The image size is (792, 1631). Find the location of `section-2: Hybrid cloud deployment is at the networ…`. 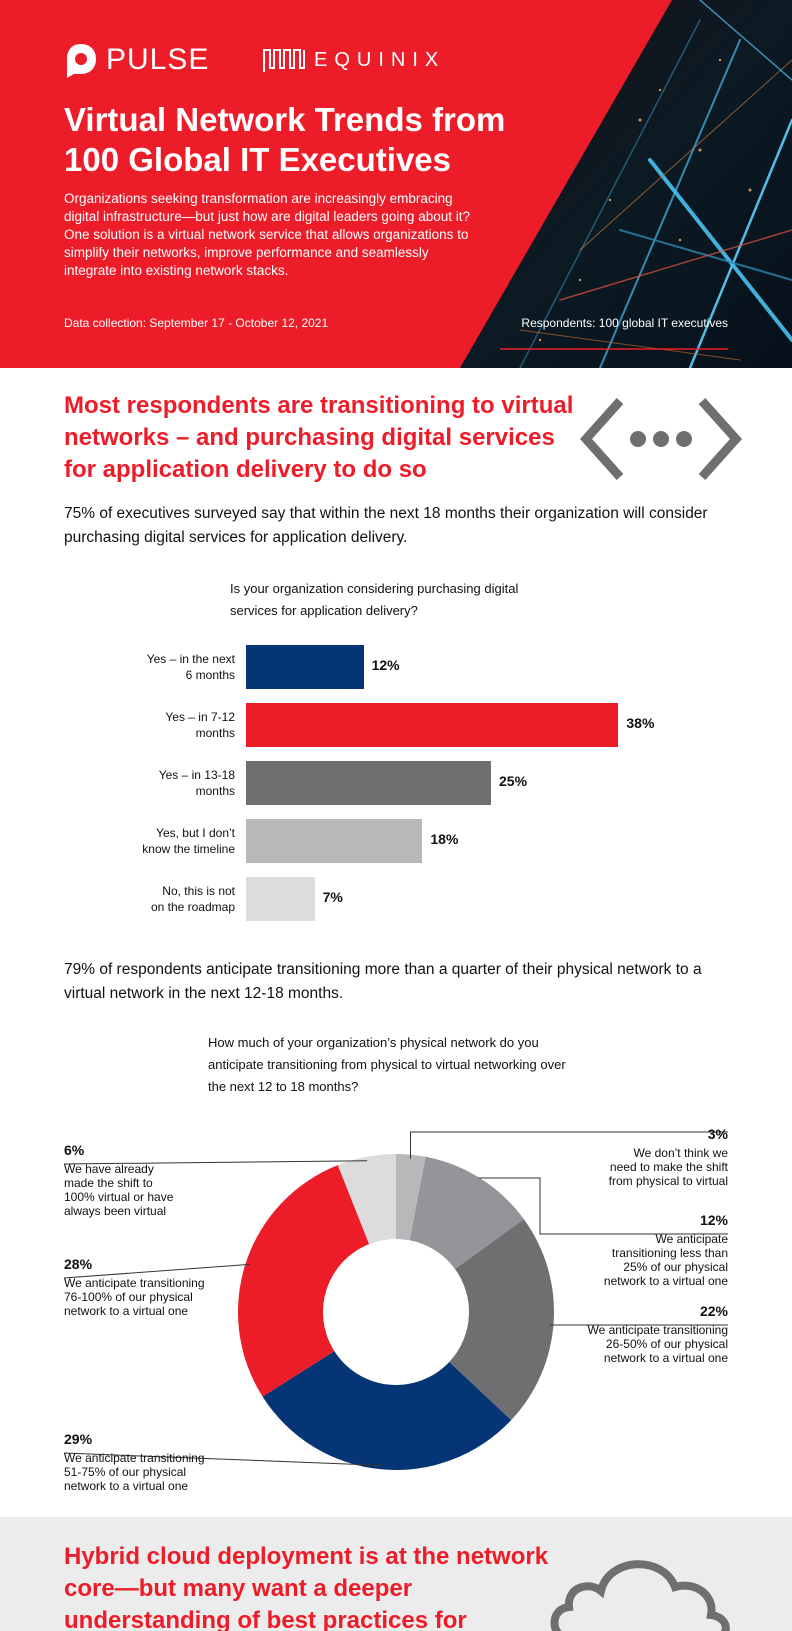

section-2: Hybrid cloud deployment is at the networ… is located at coordinates (396, 1574).